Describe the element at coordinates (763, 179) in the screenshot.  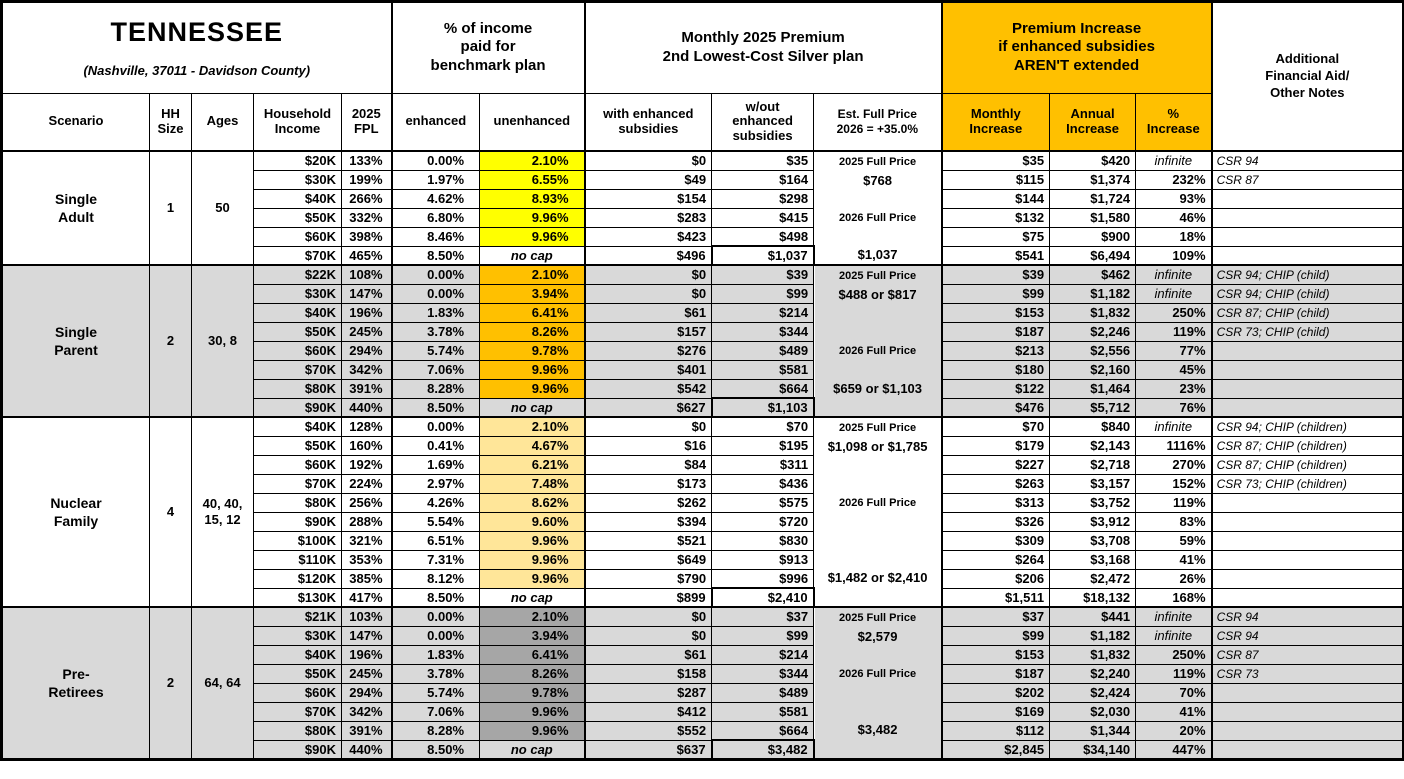
I see `premium-without-subsidies-cell: $164` at that location.